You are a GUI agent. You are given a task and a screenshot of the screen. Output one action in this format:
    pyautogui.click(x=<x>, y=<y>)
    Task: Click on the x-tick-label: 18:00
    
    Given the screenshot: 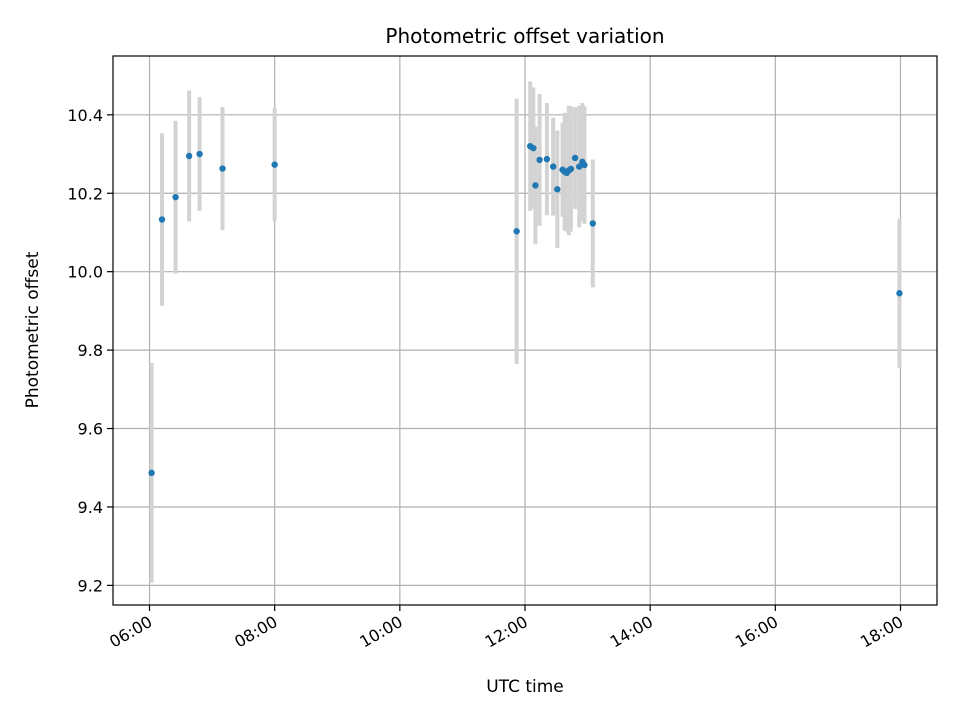 What is the action you would take?
    pyautogui.click(x=881, y=632)
    